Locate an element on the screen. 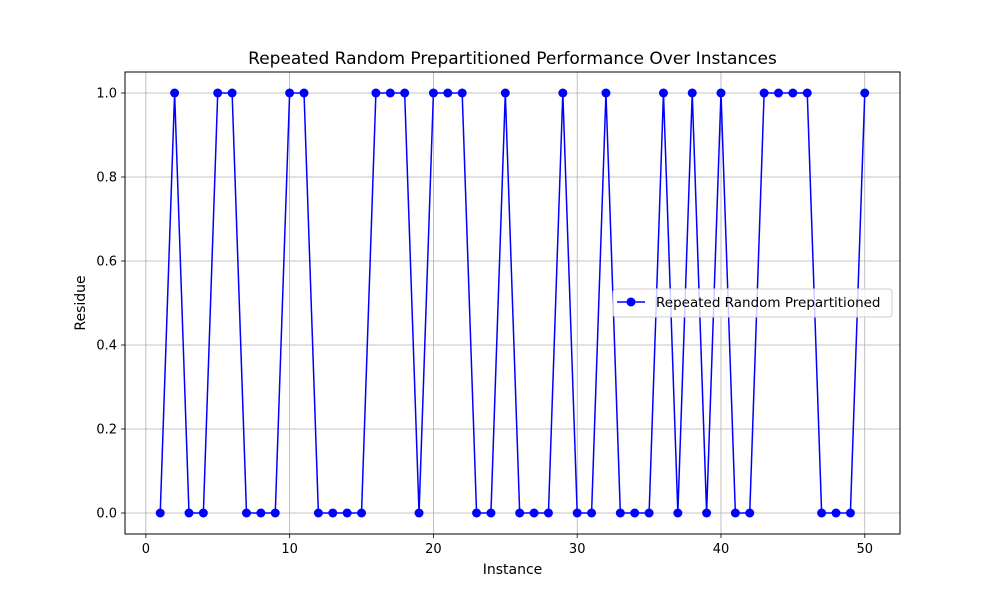  legend: Repeated Random Prepartitioned is located at coordinates (752, 303).